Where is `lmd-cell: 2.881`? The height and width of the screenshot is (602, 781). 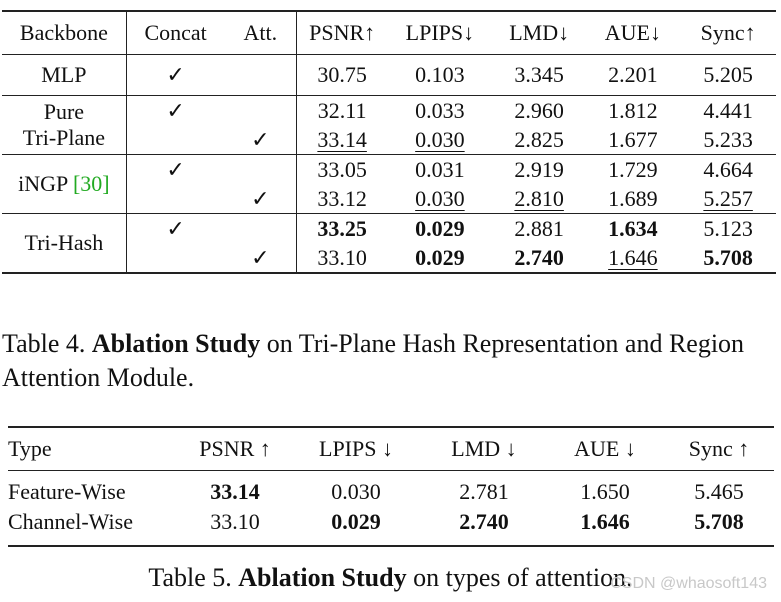
lmd-cell: 2.881 is located at coordinates (539, 228).